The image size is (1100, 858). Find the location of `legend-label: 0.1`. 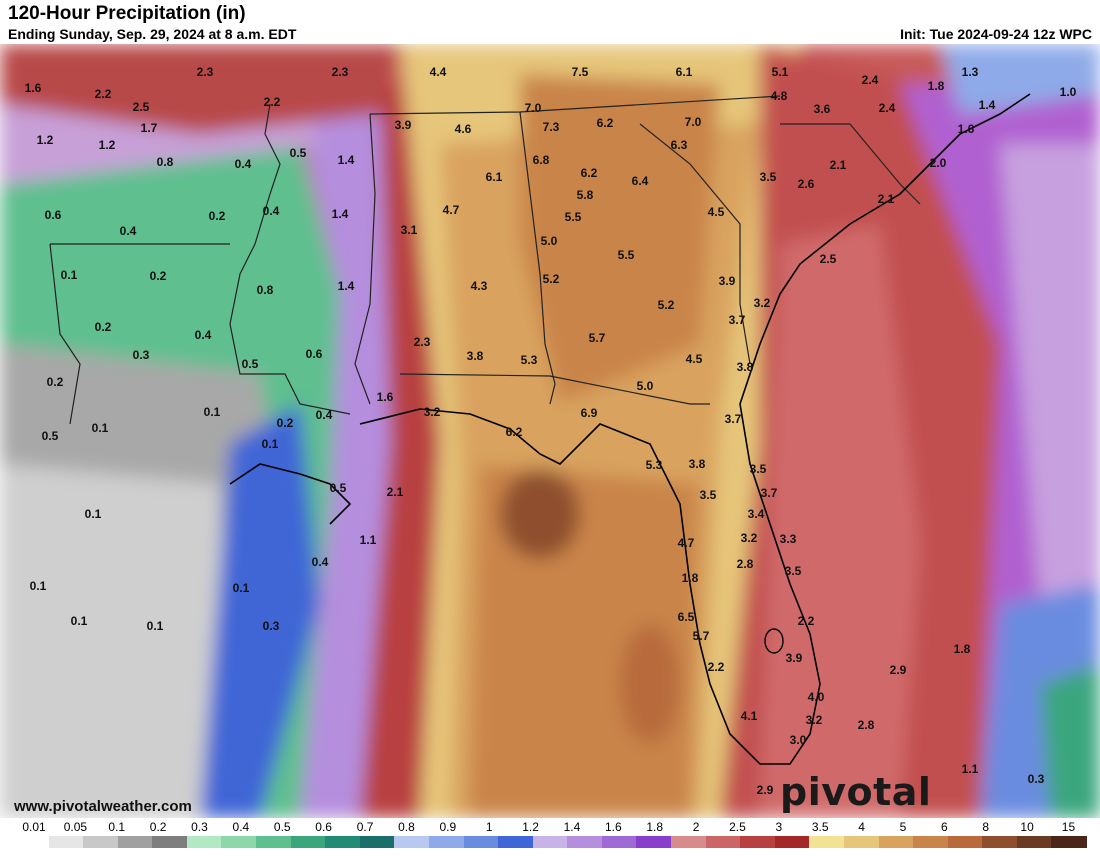

legend-label: 0.1 is located at coordinates (117, 827).